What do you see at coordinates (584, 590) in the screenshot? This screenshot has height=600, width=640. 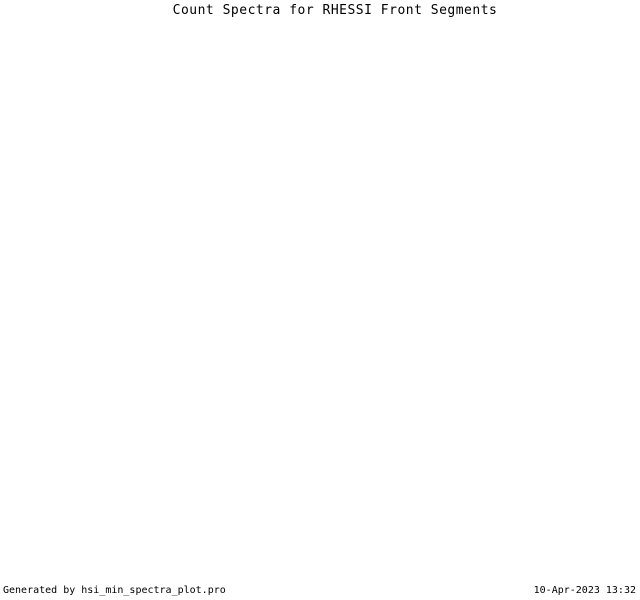 I see `plot-timestamp: 10-Apr-2023 13:32` at bounding box center [584, 590].